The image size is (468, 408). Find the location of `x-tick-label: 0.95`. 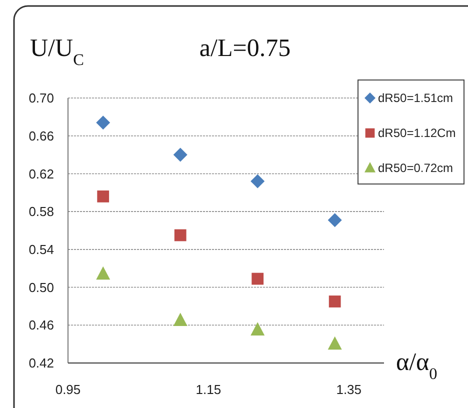

x-tick-label: 0.95 is located at coordinates (68, 389).